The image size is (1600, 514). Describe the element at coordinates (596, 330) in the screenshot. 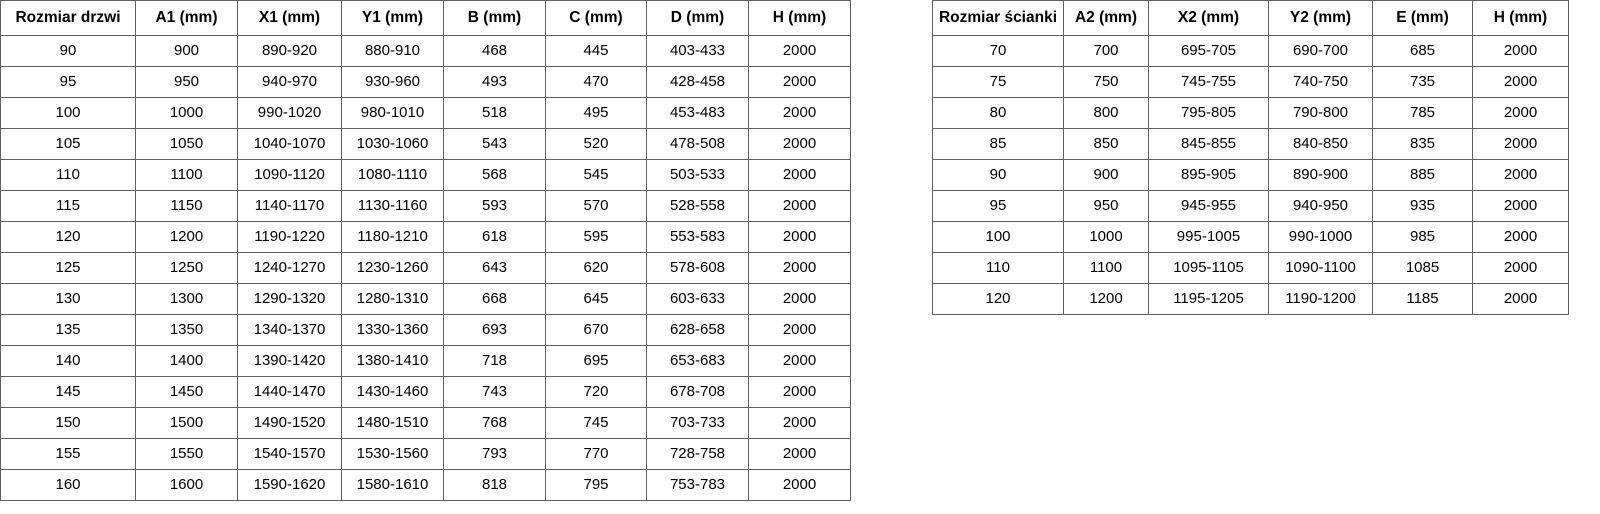

I see `doors-cell: 670` at that location.